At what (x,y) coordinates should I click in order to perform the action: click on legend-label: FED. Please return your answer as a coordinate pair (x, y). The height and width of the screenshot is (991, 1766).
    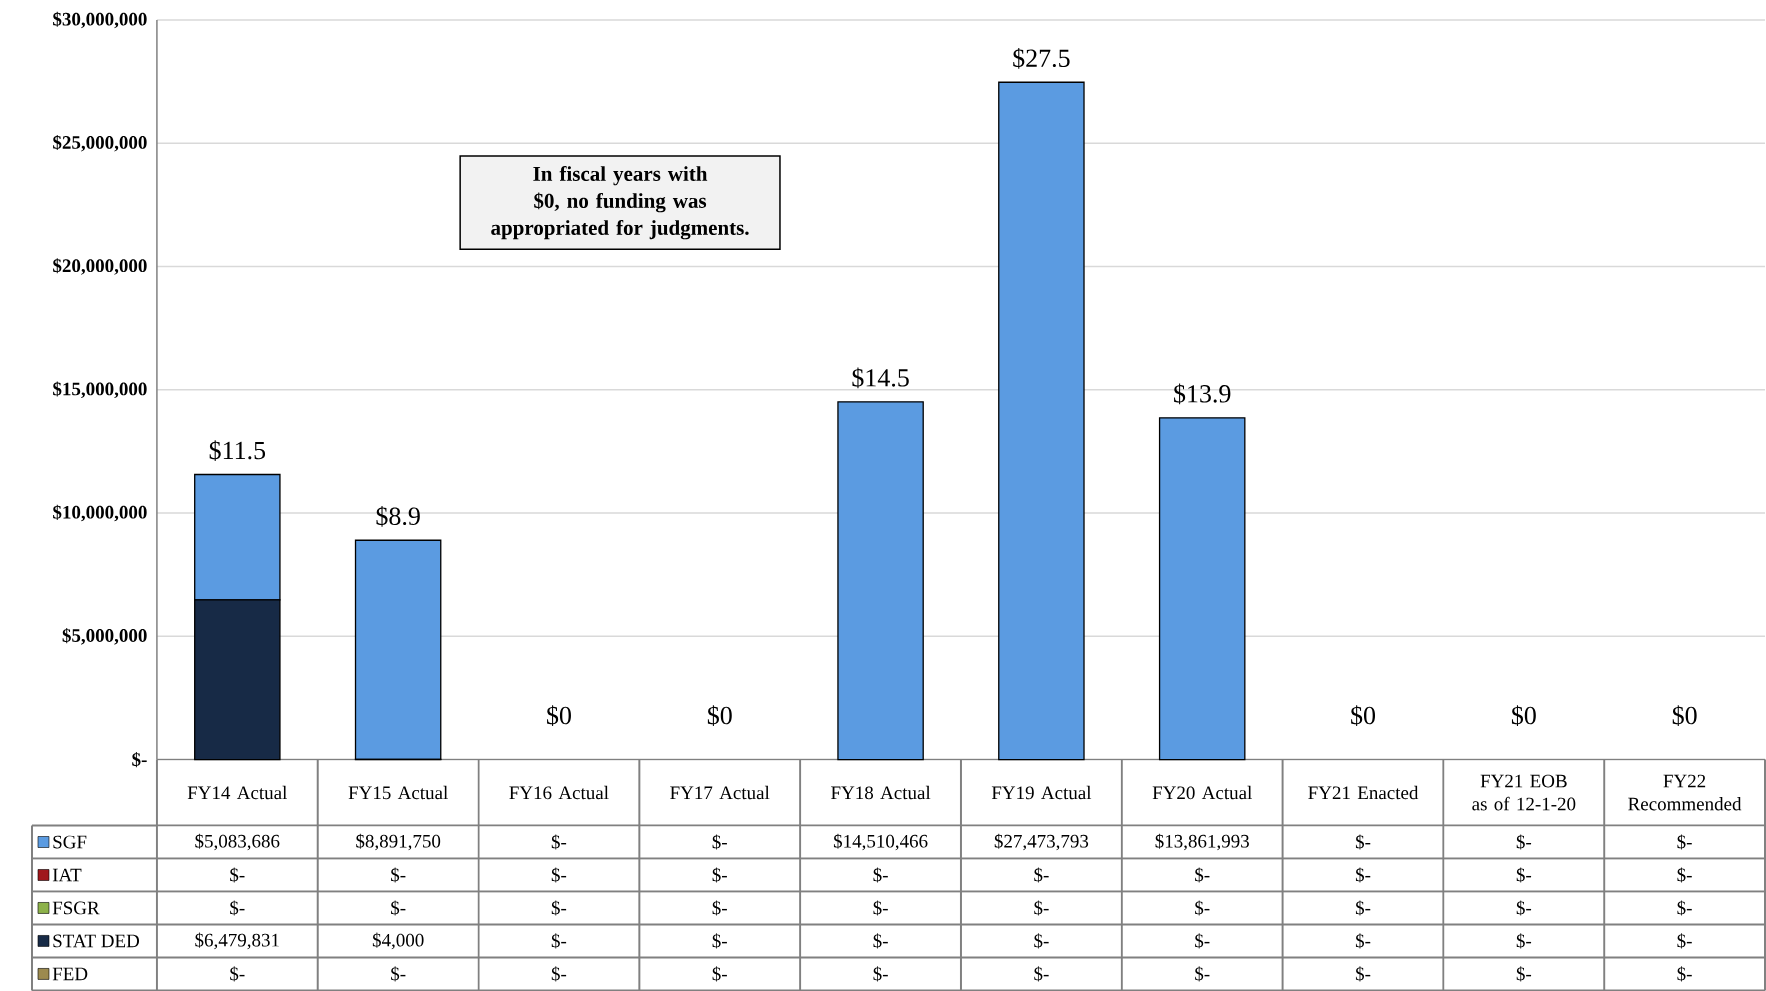
    Looking at the image, I should click on (70, 973).